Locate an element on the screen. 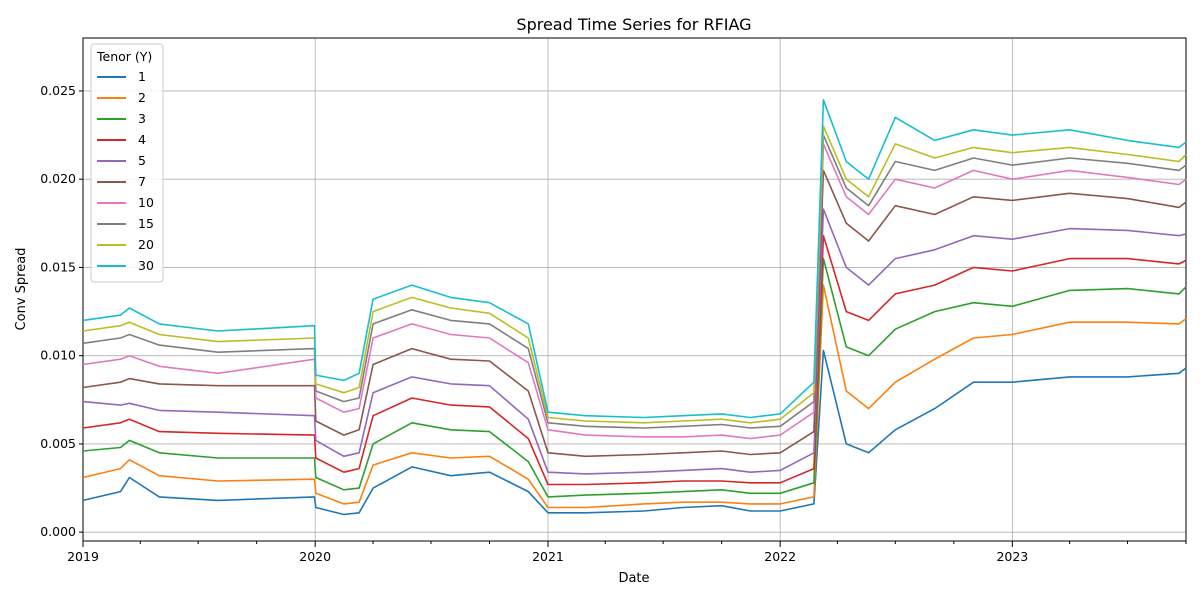  legend-label: 4 is located at coordinates (142, 139).